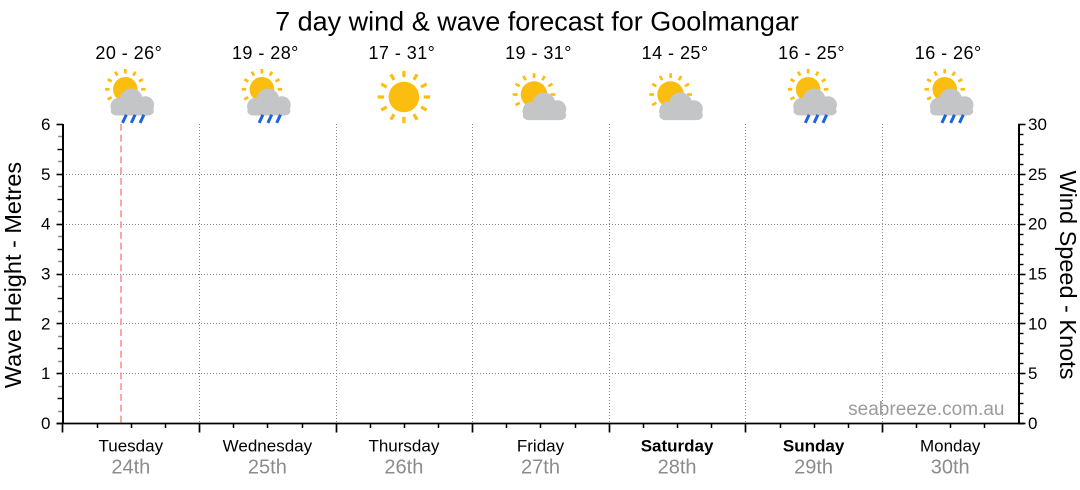  I want to click on svg-text: 29th, so click(813, 468).